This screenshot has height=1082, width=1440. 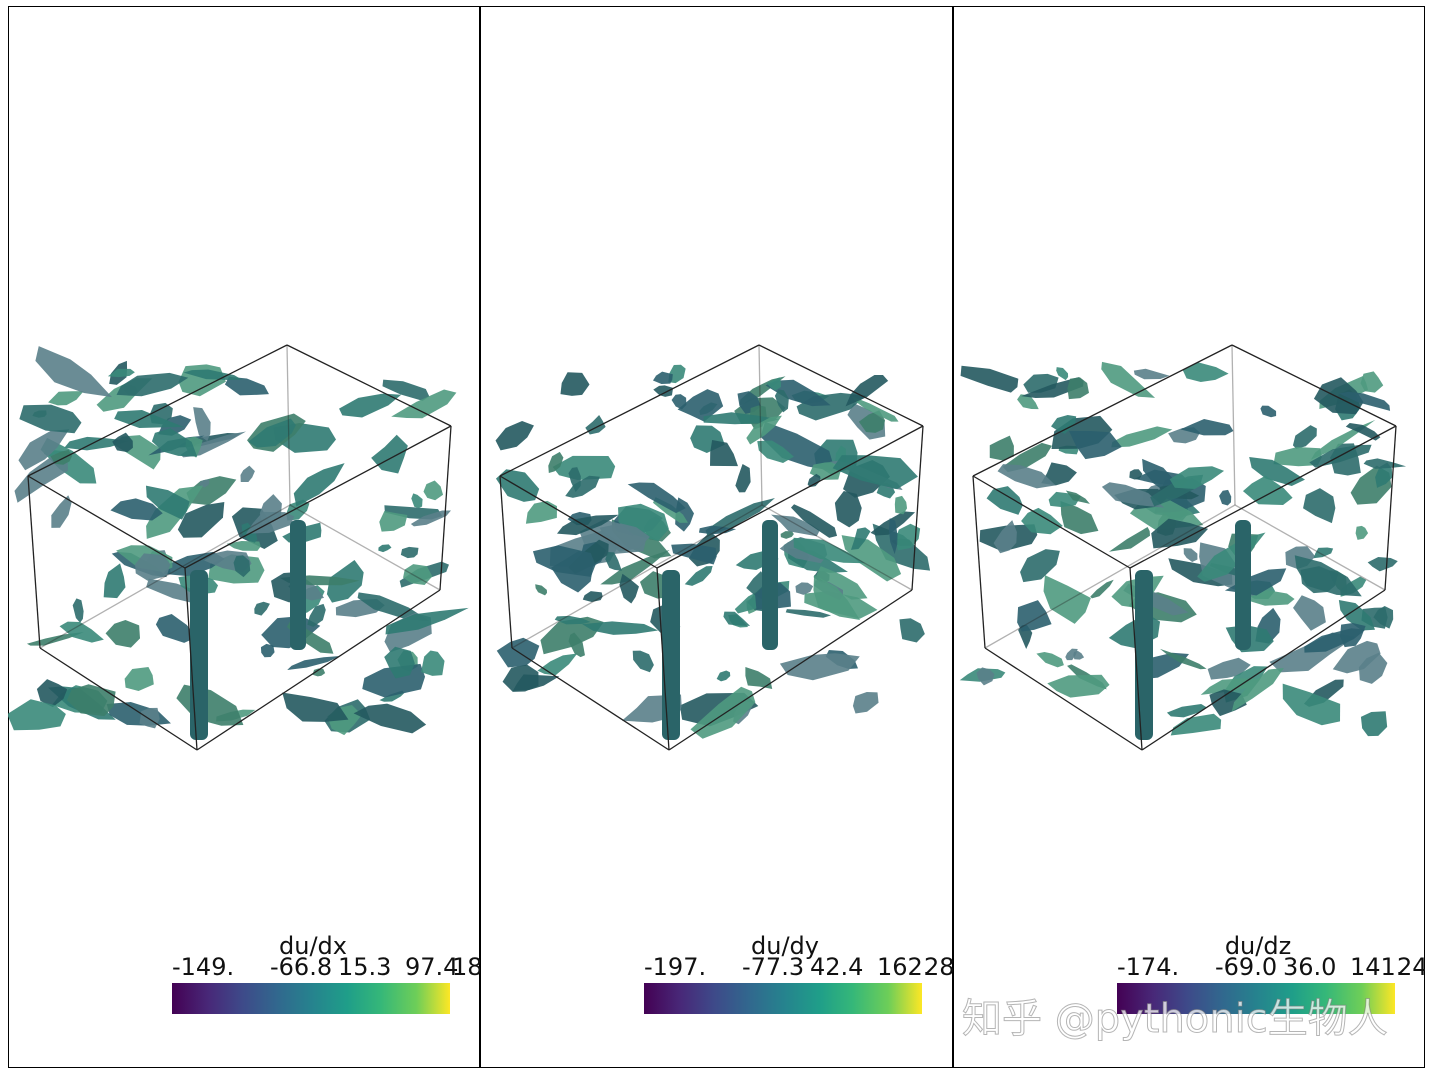 I want to click on colorbar-title: du/dy, so click(x=785, y=946).